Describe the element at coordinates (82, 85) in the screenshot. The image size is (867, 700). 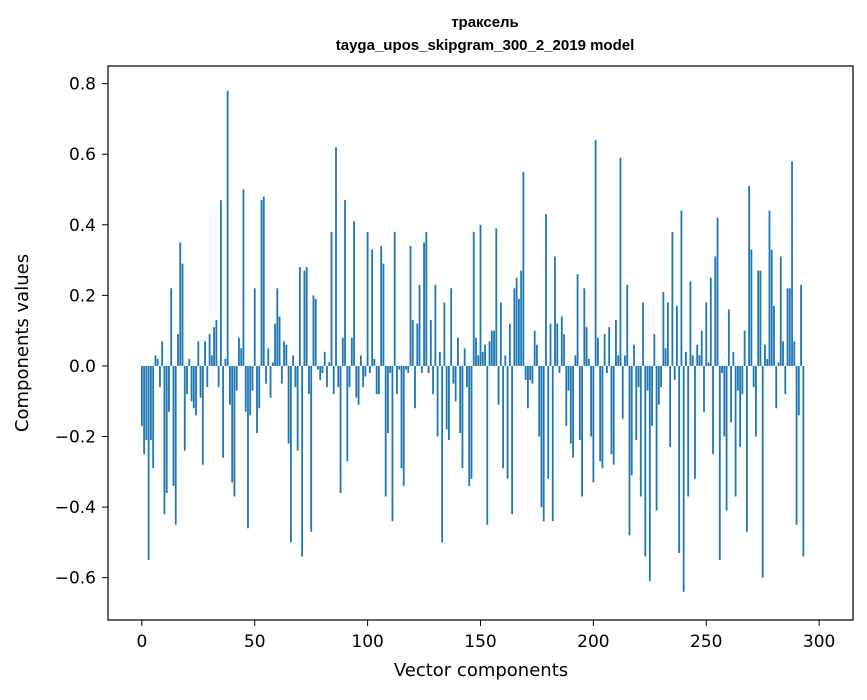
I see `y-tick-label: 0.8` at that location.